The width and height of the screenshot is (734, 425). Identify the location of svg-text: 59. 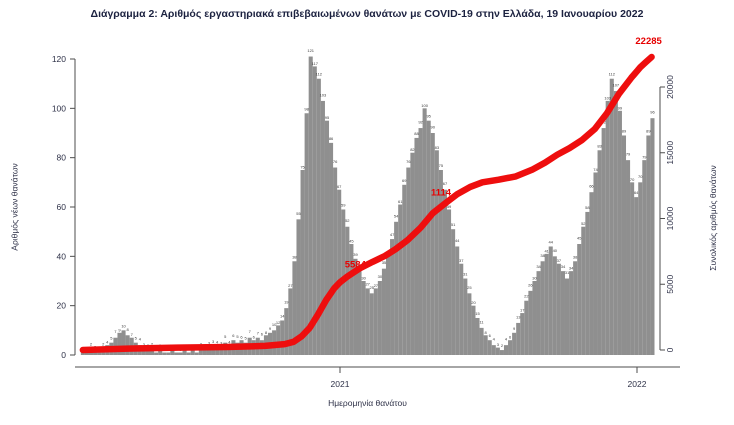
(343, 204).